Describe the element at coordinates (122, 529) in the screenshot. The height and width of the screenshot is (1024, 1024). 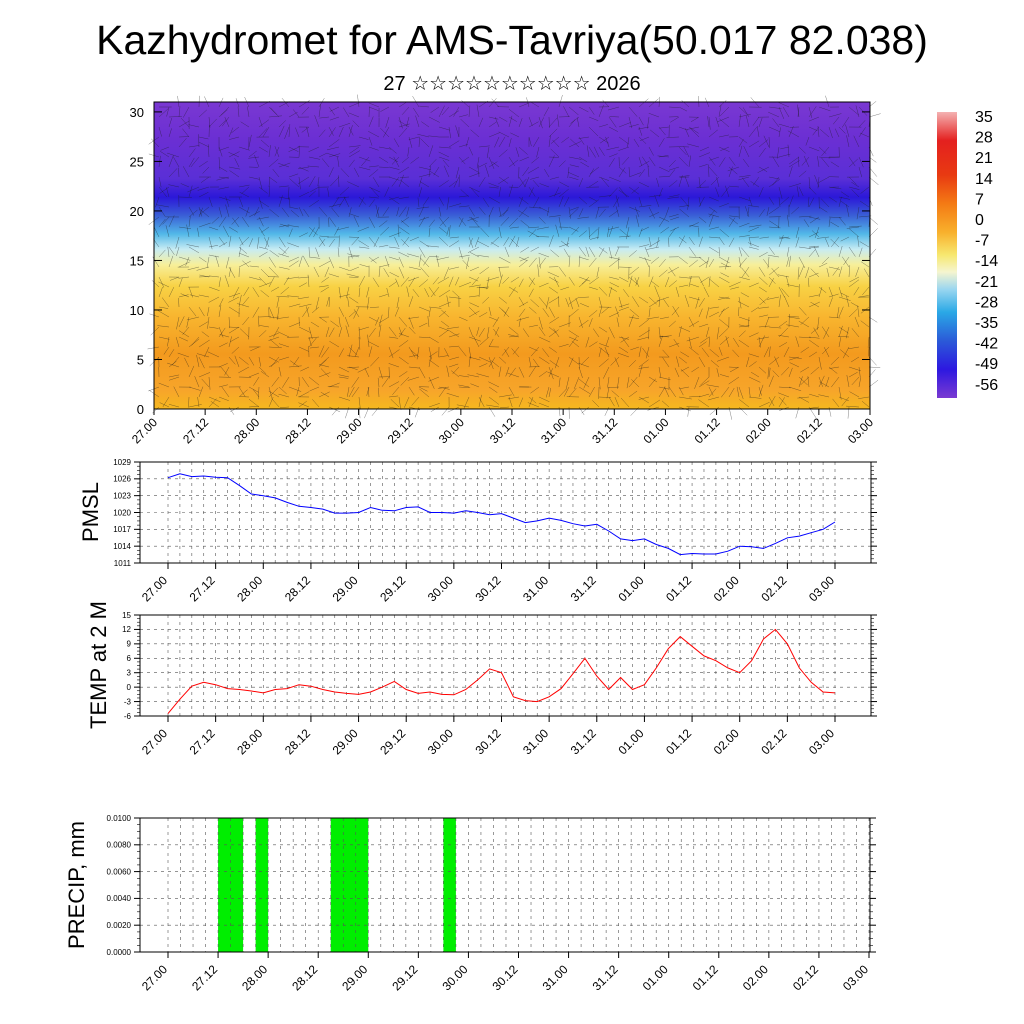
I see `y-tick-label: 1017` at that location.